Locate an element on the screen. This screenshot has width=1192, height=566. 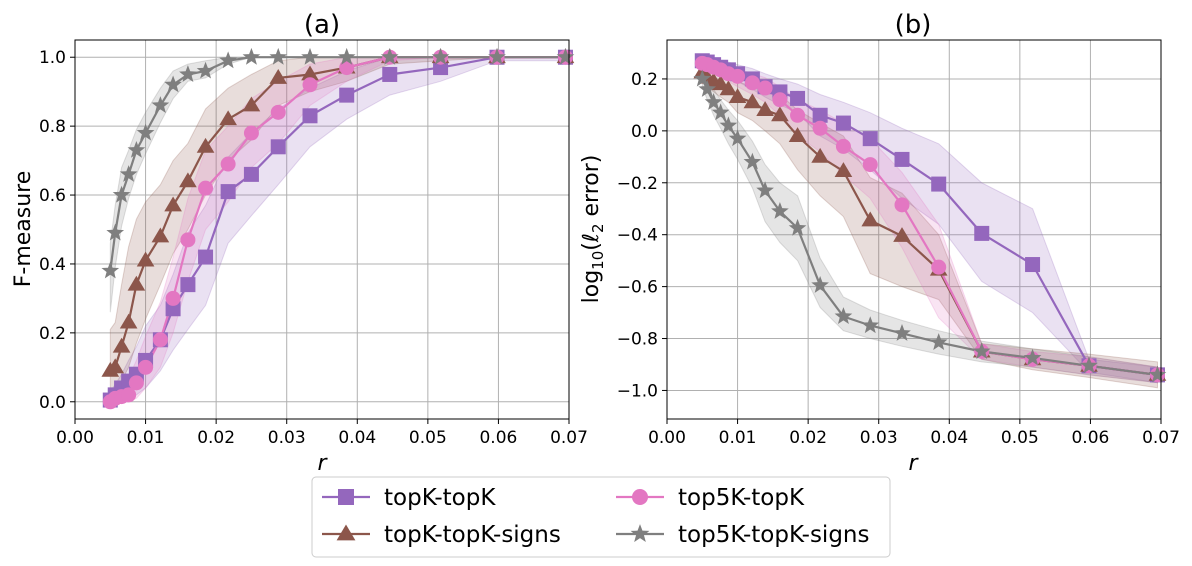
panel-b-y-tick-label: −1.0 is located at coordinates (637, 391).